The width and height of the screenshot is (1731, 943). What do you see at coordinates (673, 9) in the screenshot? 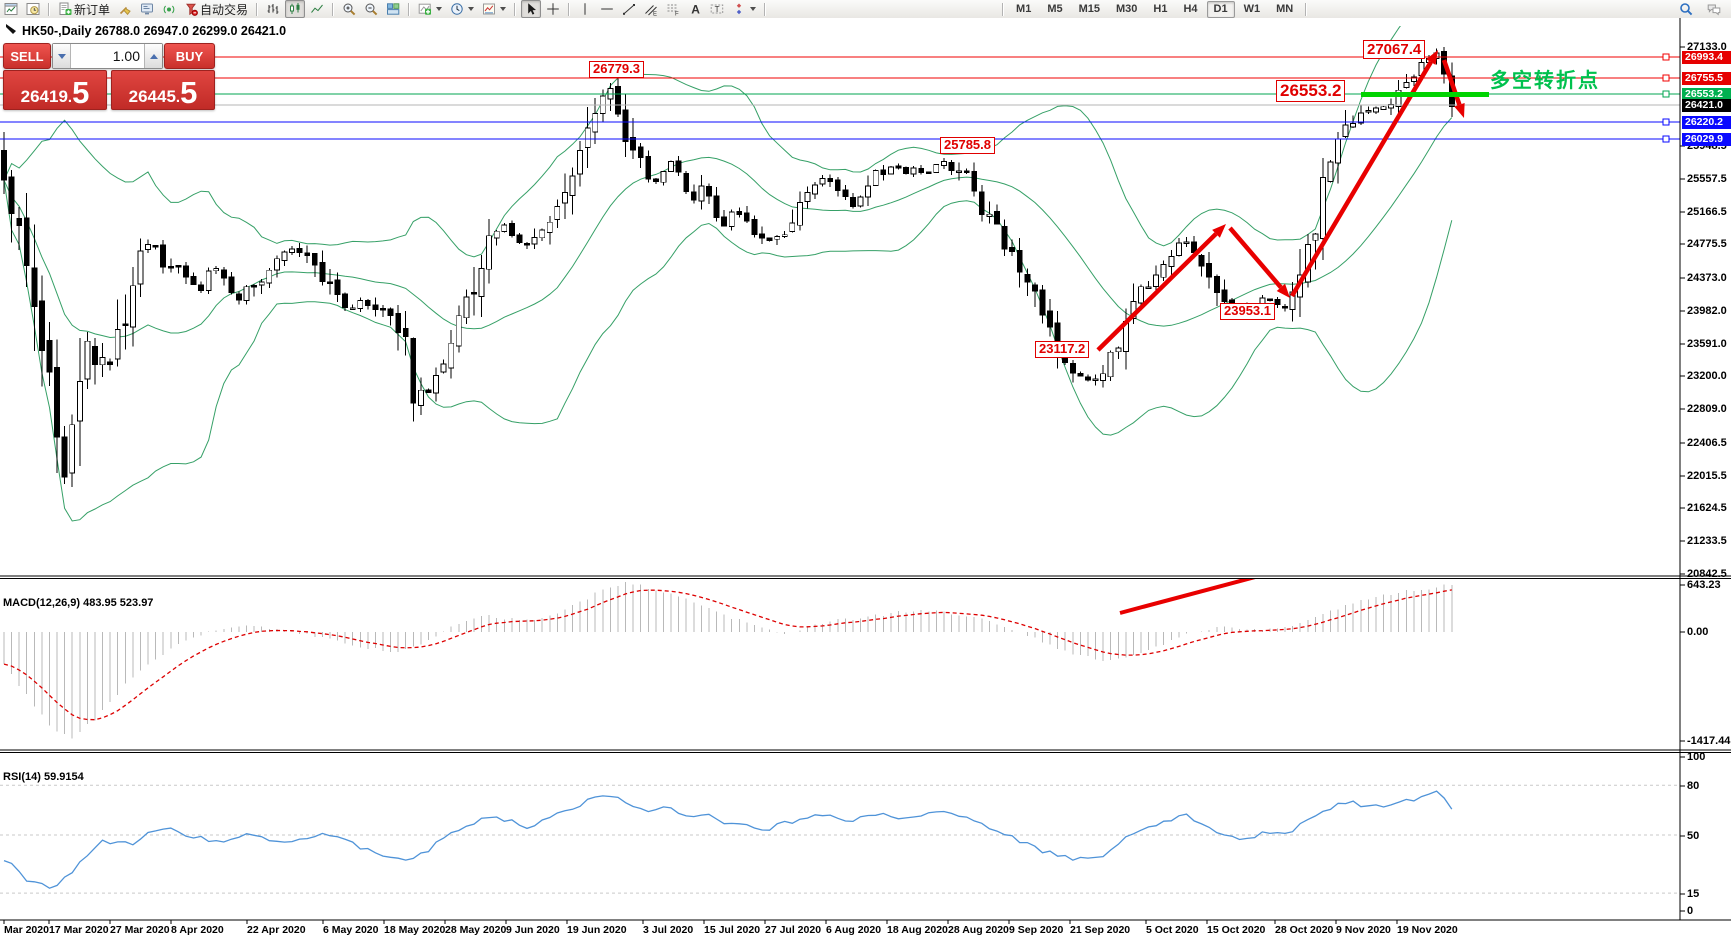
I see `fibo-button: F` at bounding box center [673, 9].